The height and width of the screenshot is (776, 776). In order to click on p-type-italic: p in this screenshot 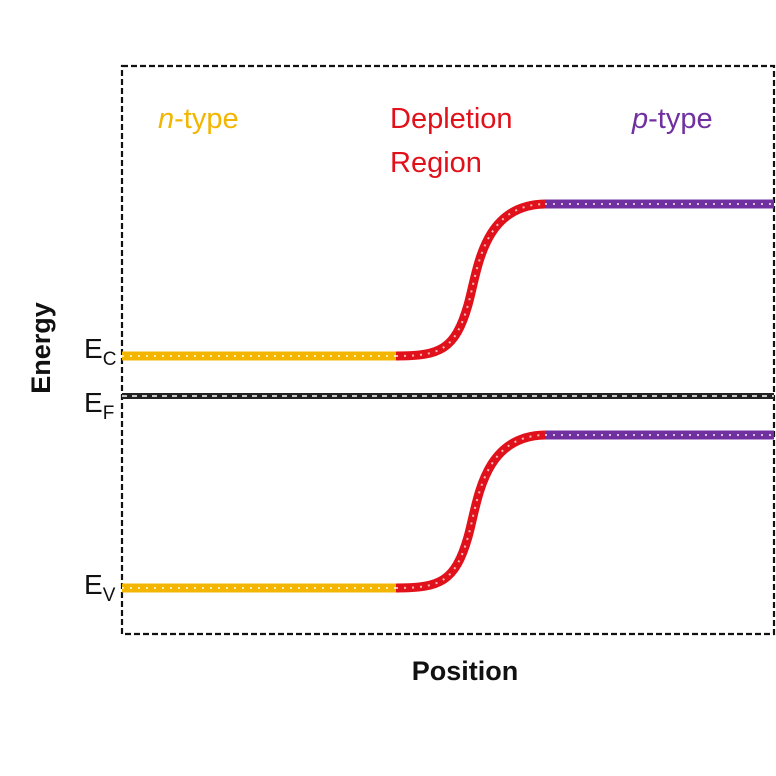, I will do `click(639, 119)`.